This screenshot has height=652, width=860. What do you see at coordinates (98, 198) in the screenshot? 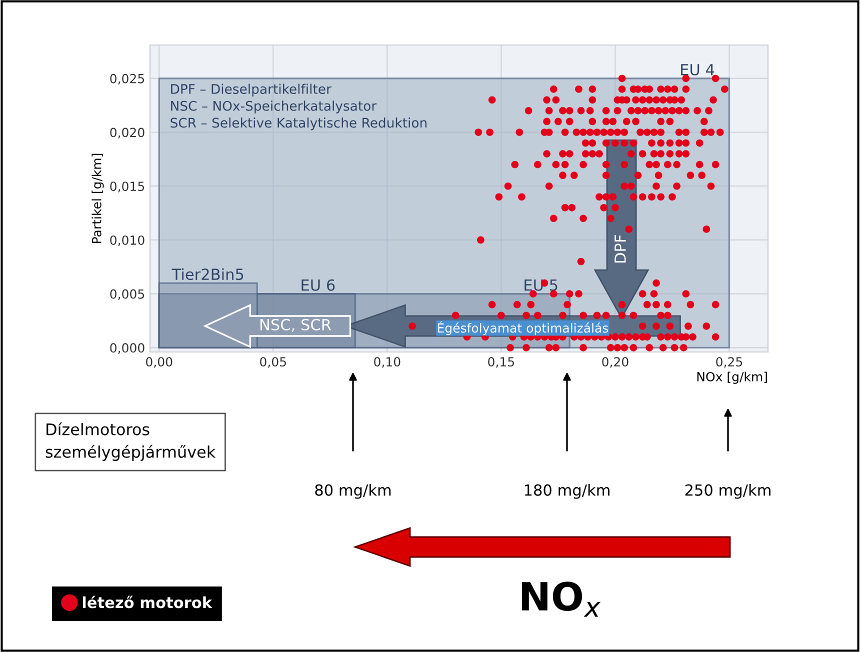
I see `y-axis-title: Partikel [g/km]` at bounding box center [98, 198].